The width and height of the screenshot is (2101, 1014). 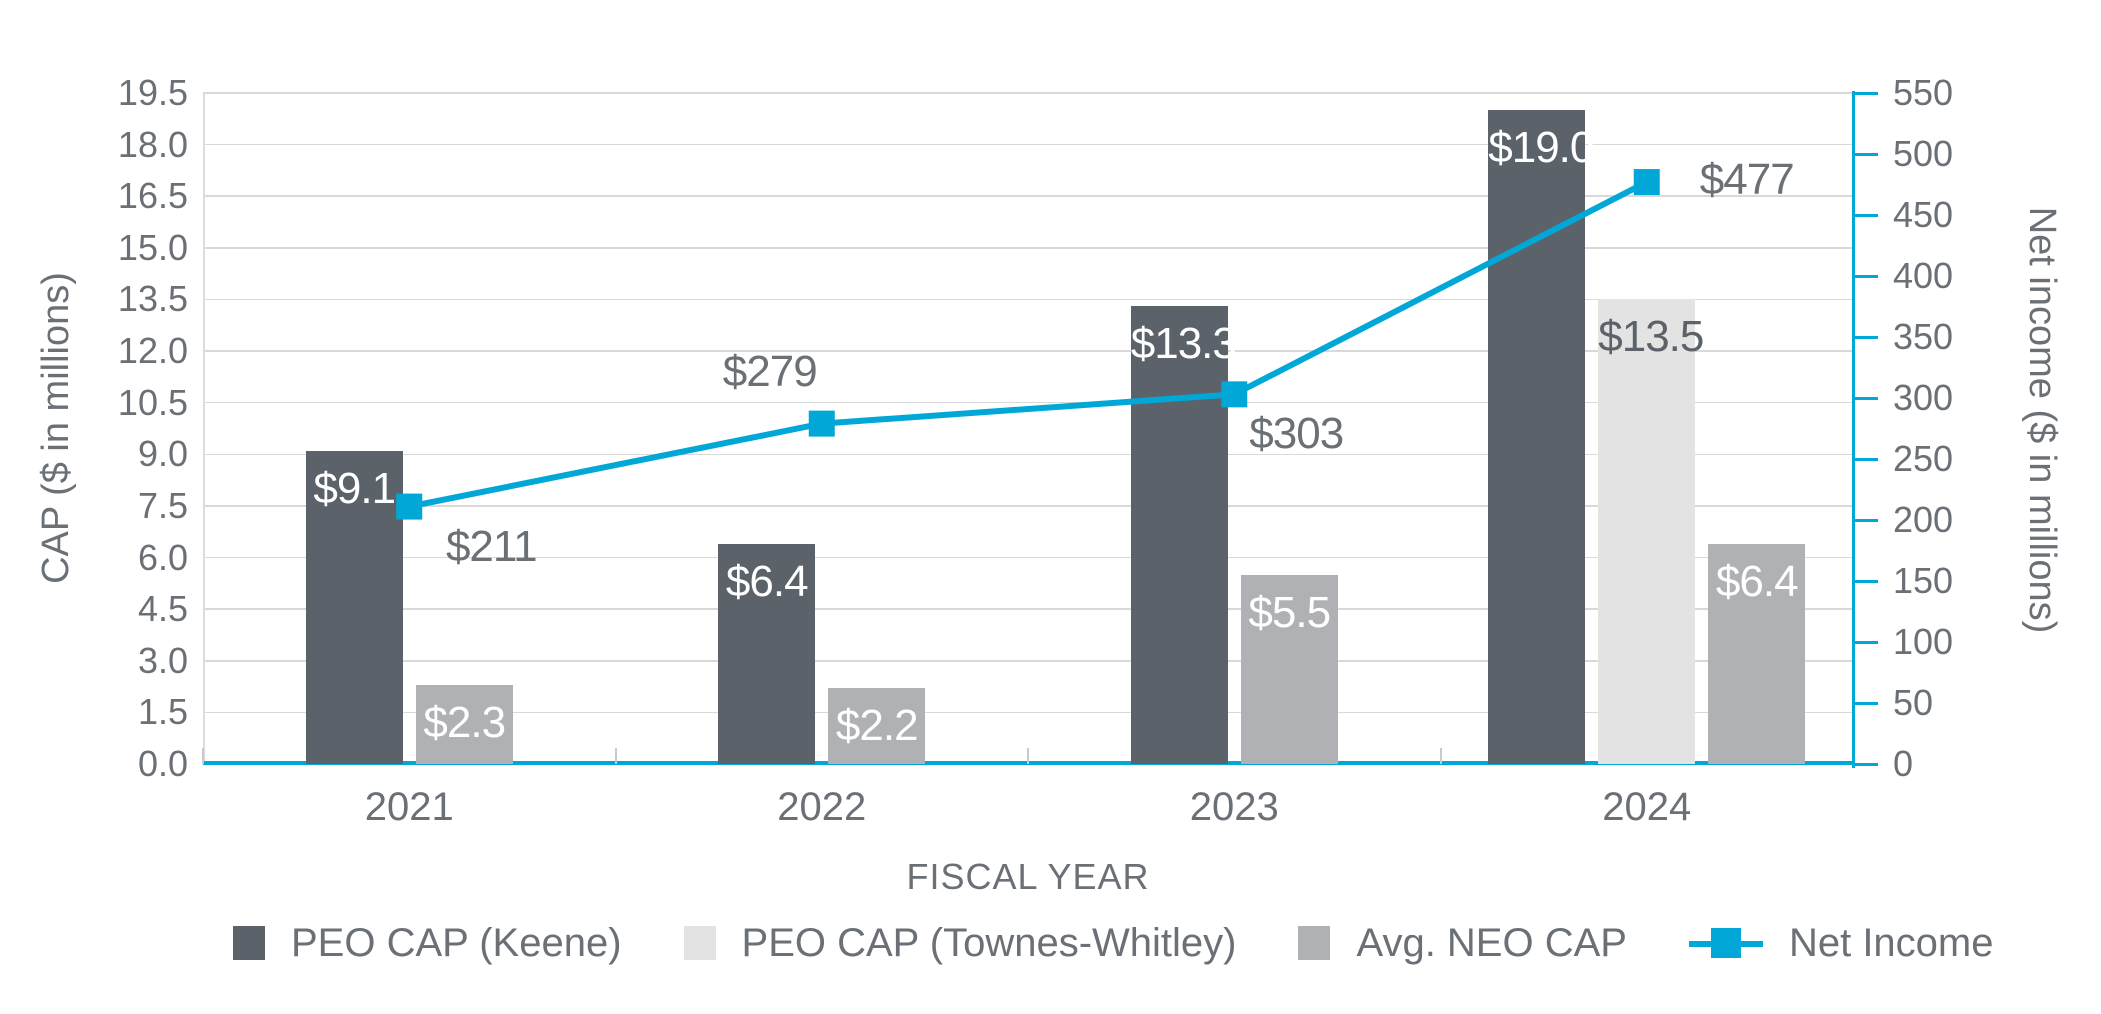 What do you see at coordinates (162, 712) in the screenshot?
I see `left-axis-tick-label: 1.5` at bounding box center [162, 712].